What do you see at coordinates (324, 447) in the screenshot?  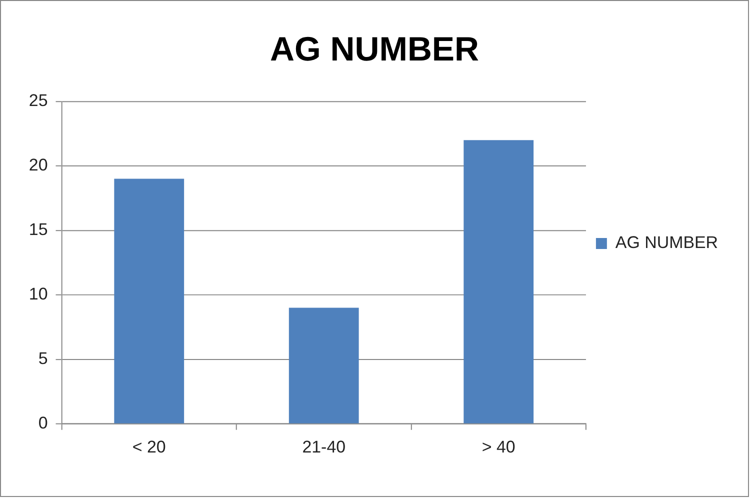 I see `x-tick-label: 21-40` at bounding box center [324, 447].